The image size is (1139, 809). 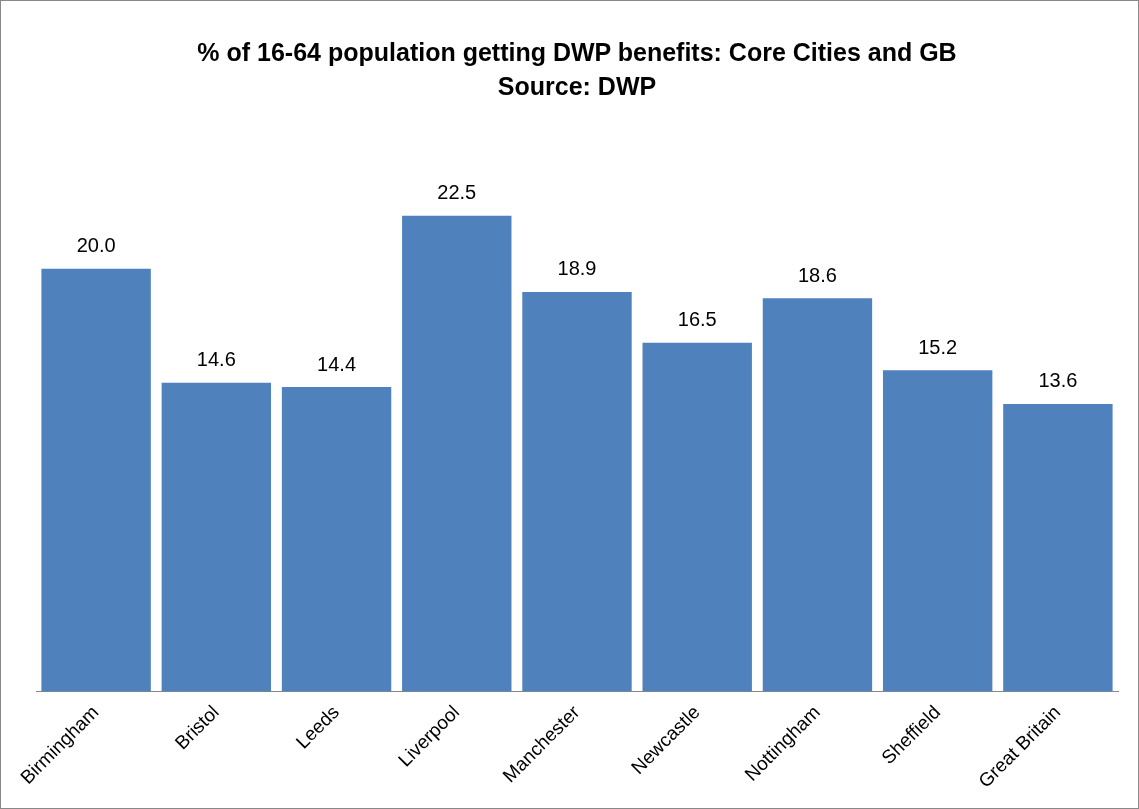 What do you see at coordinates (457, 192) in the screenshot?
I see `data-label: 22.5` at bounding box center [457, 192].